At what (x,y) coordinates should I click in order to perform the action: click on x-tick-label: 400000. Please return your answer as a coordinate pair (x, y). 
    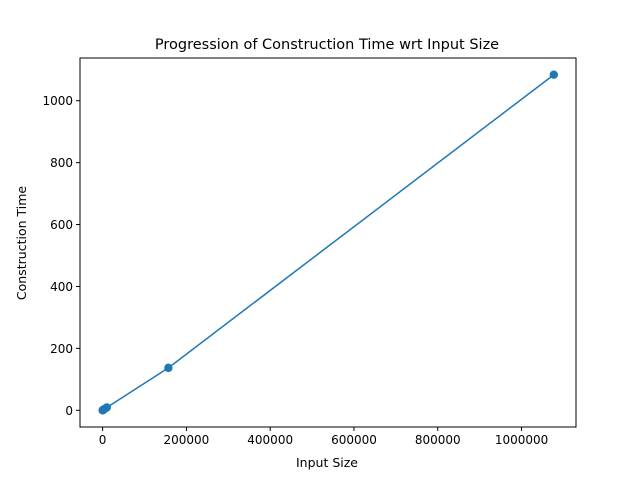
    Looking at the image, I should click on (270, 440).